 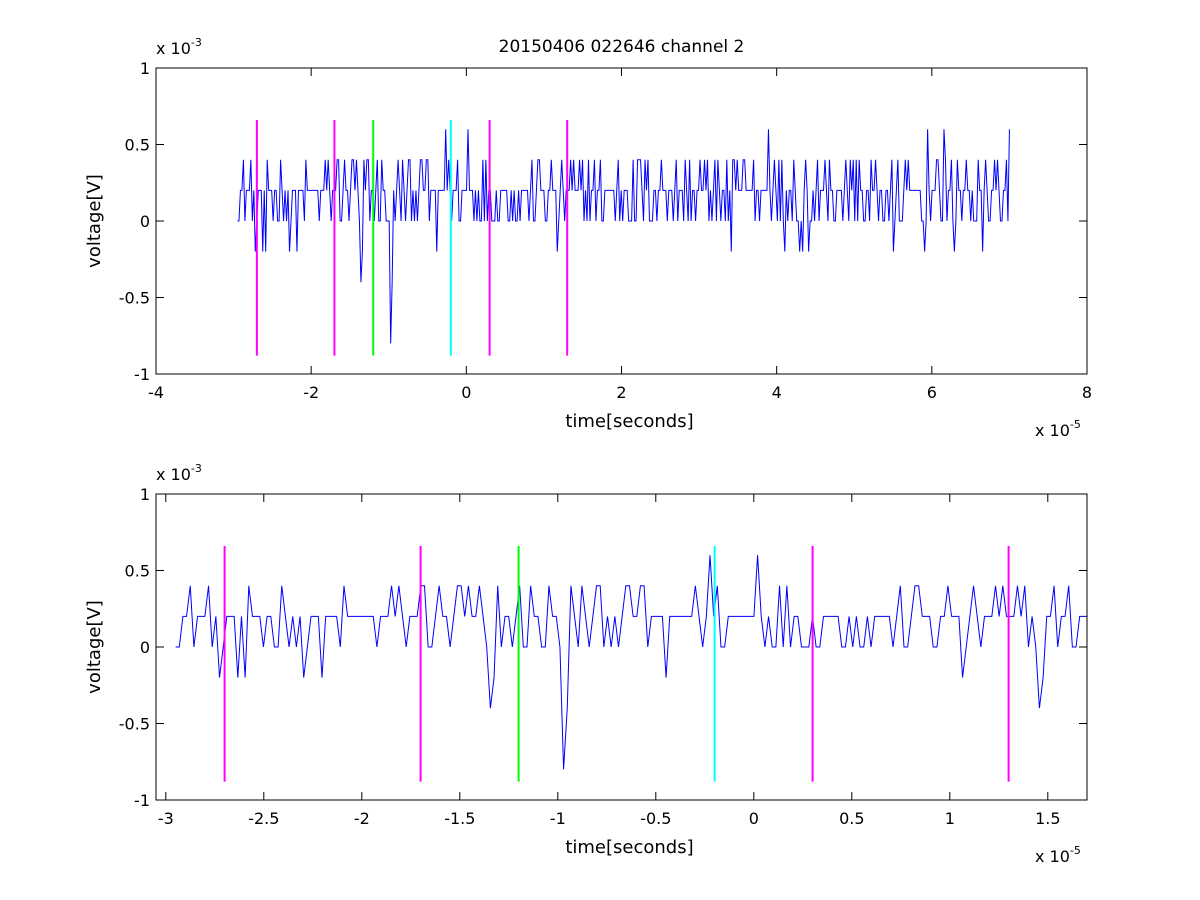 I want to click on x-tick-label: 8, so click(x=1087, y=392).